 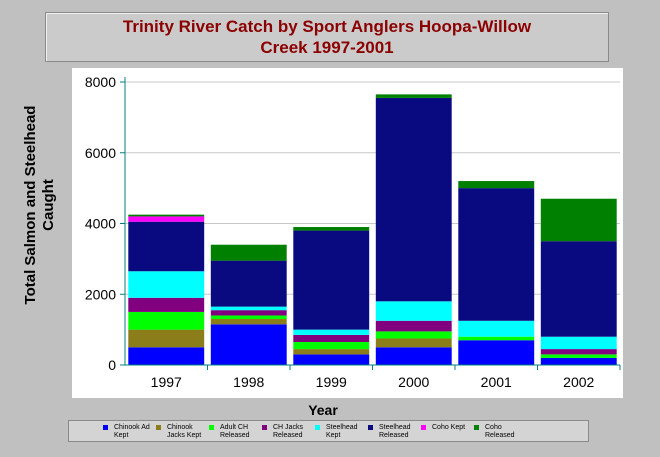 What do you see at coordinates (496, 352) in the screenshot?
I see `bar-segment-2001-chinook-ad-kept` at bounding box center [496, 352].